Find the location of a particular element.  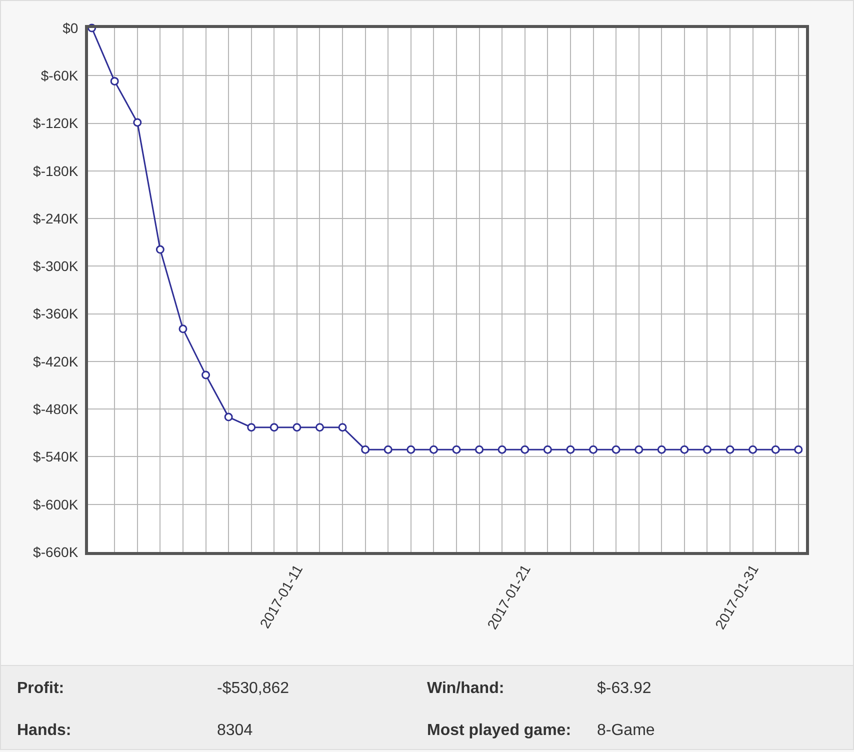

y-tick-label: $-480K is located at coordinates (56, 408).